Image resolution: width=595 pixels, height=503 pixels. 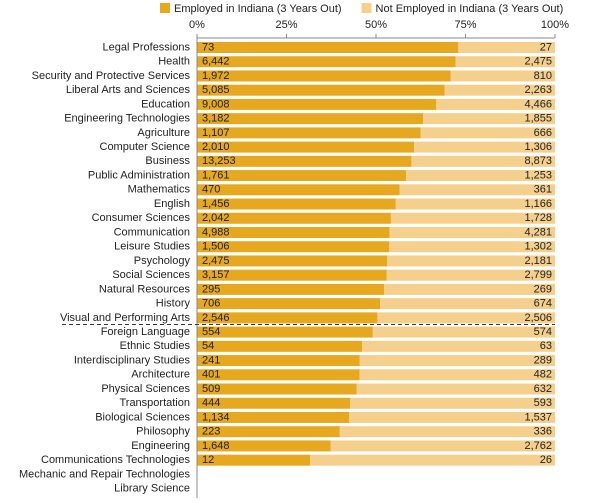 I want to click on data-label: 1,761, so click(x=216, y=175).